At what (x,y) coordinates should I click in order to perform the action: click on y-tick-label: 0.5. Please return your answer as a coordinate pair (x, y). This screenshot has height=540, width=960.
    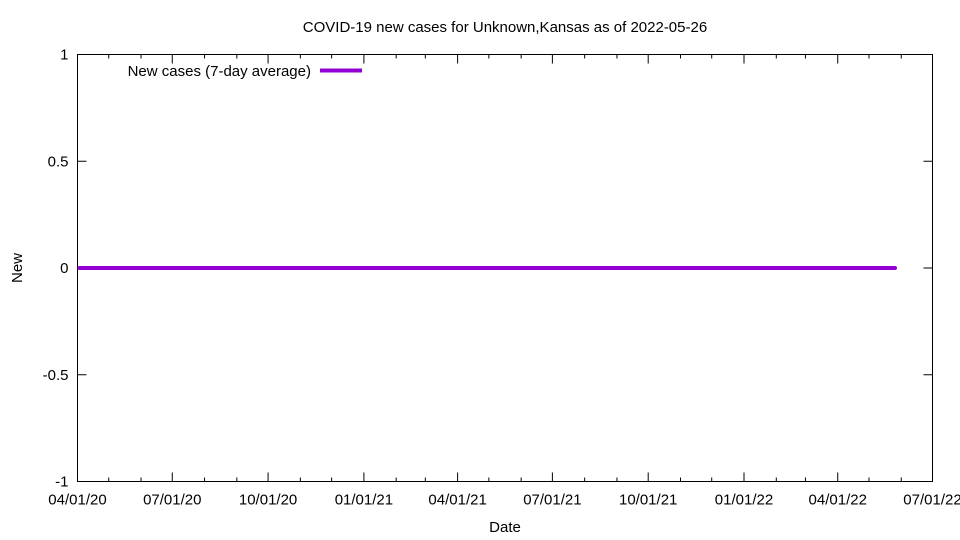
    Looking at the image, I should click on (58, 161).